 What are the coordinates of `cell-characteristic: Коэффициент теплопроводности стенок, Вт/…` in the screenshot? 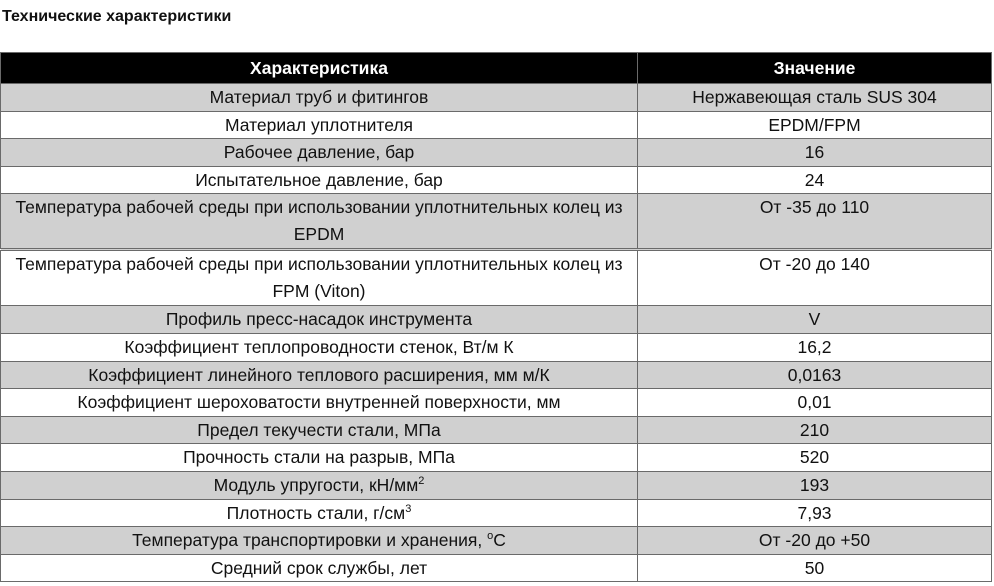 It's located at (319, 347).